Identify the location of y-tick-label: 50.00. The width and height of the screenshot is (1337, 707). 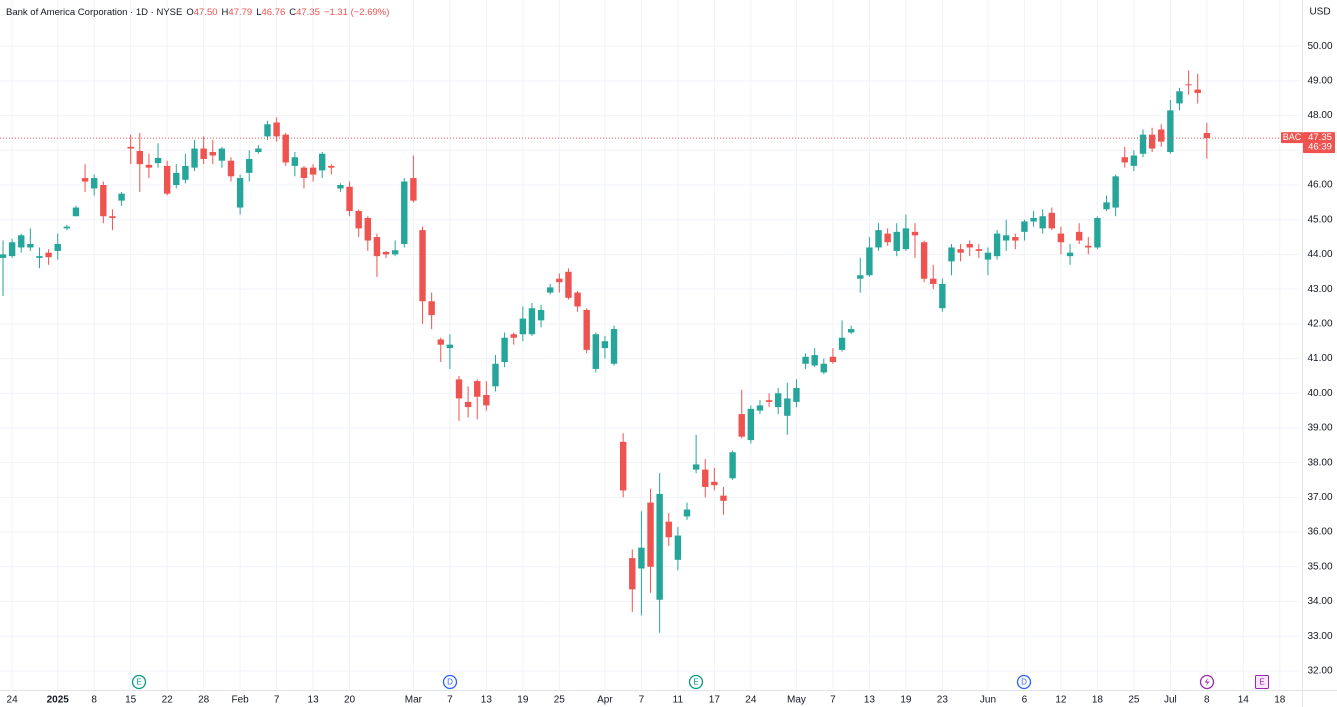
(1319, 46).